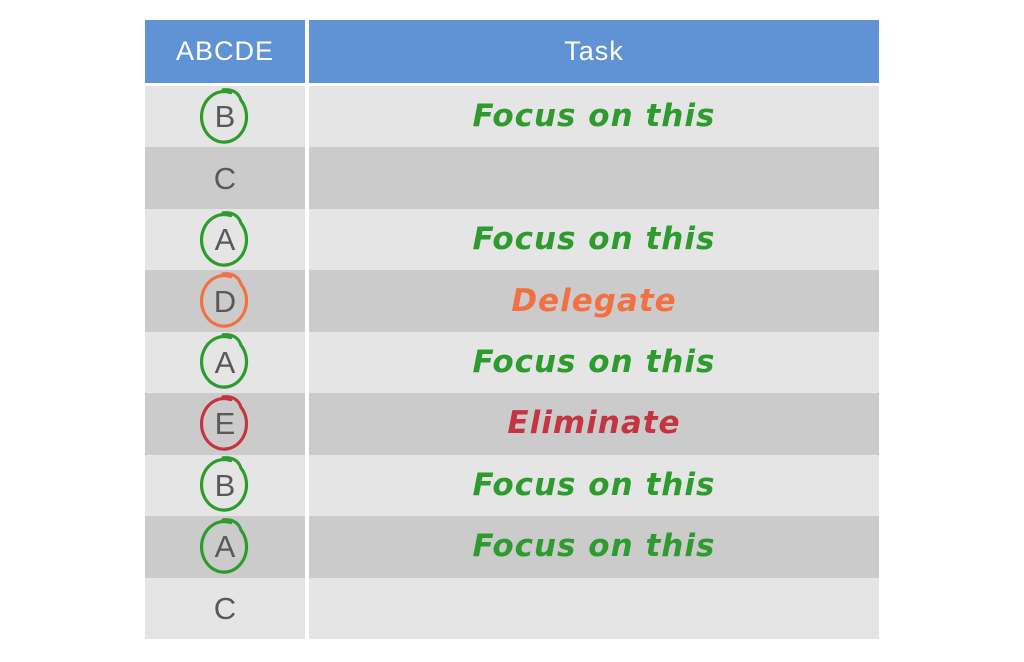  What do you see at coordinates (225, 51) in the screenshot?
I see `header-cell-abcde: ABCDE` at bounding box center [225, 51].